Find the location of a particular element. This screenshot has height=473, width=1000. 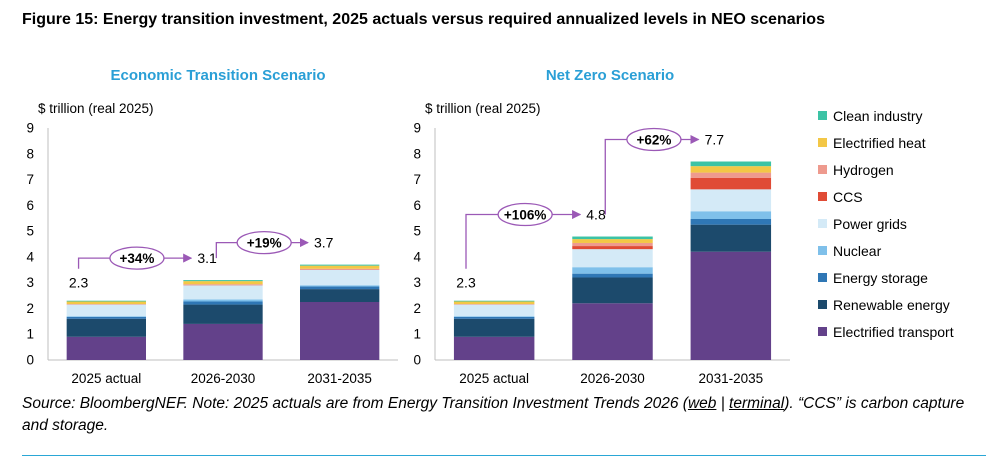

source-sep: | is located at coordinates (723, 403).